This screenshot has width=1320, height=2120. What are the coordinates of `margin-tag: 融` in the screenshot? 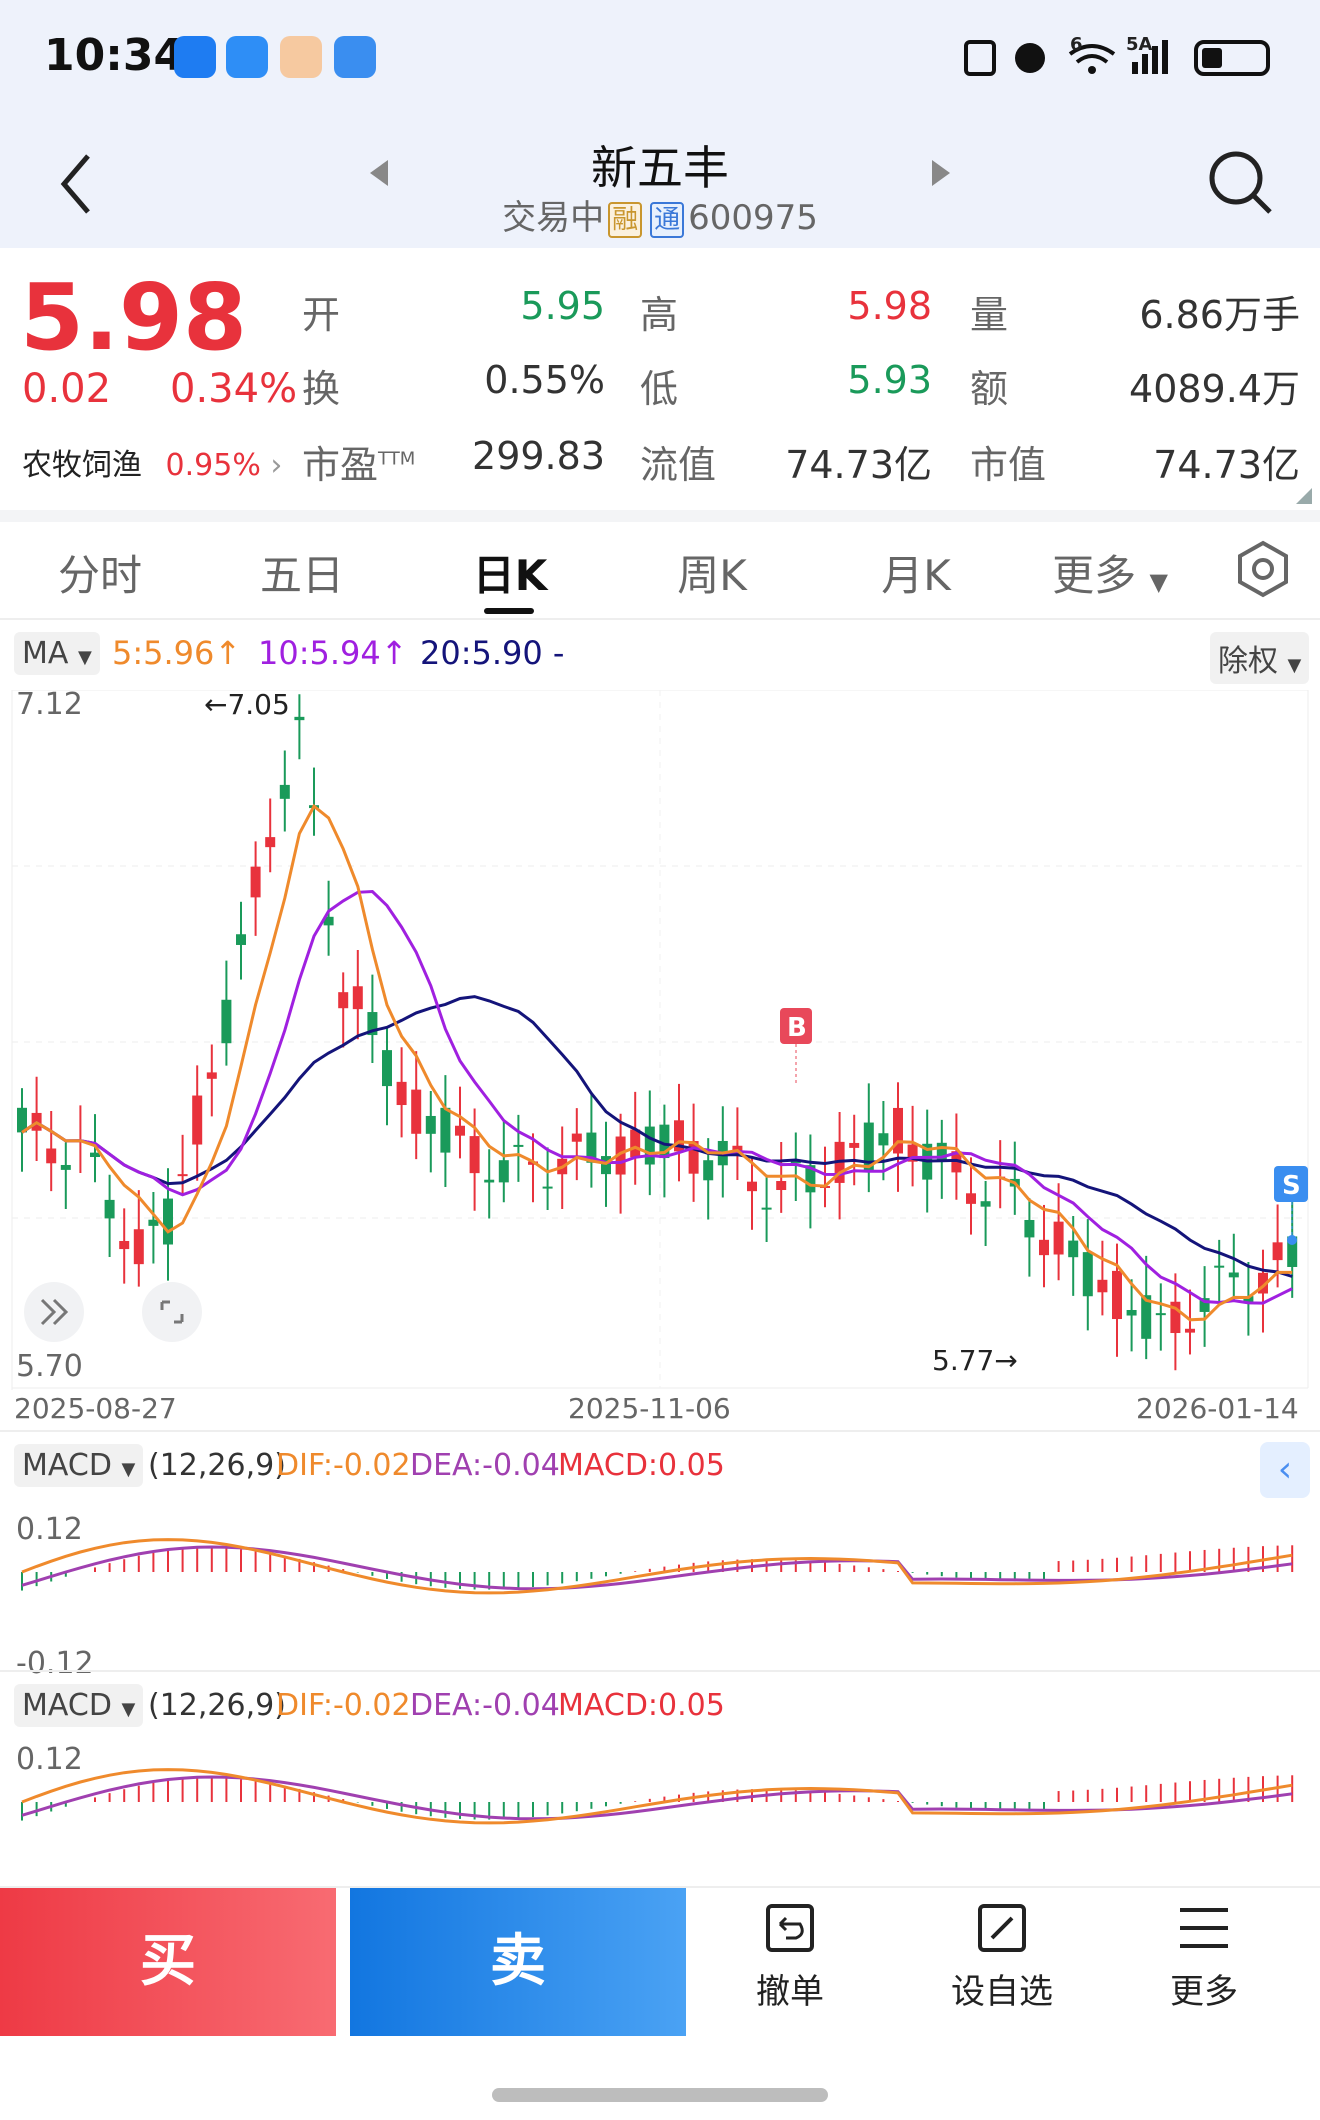 It's located at (625, 219).